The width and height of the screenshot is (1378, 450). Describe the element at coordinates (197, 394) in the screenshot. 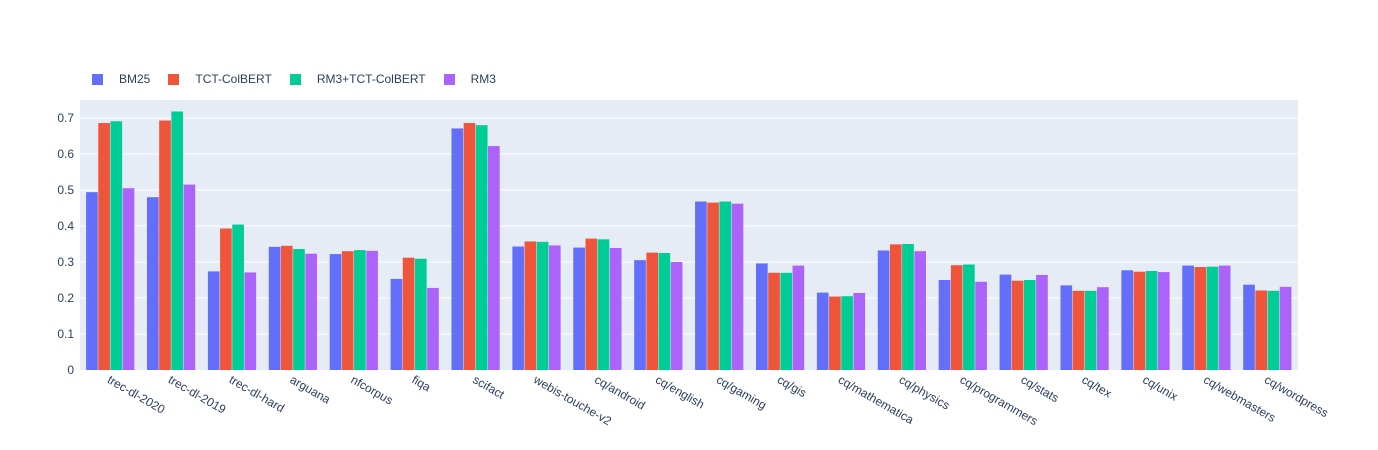

I see `x-tick-label: trec-dl-2019` at that location.